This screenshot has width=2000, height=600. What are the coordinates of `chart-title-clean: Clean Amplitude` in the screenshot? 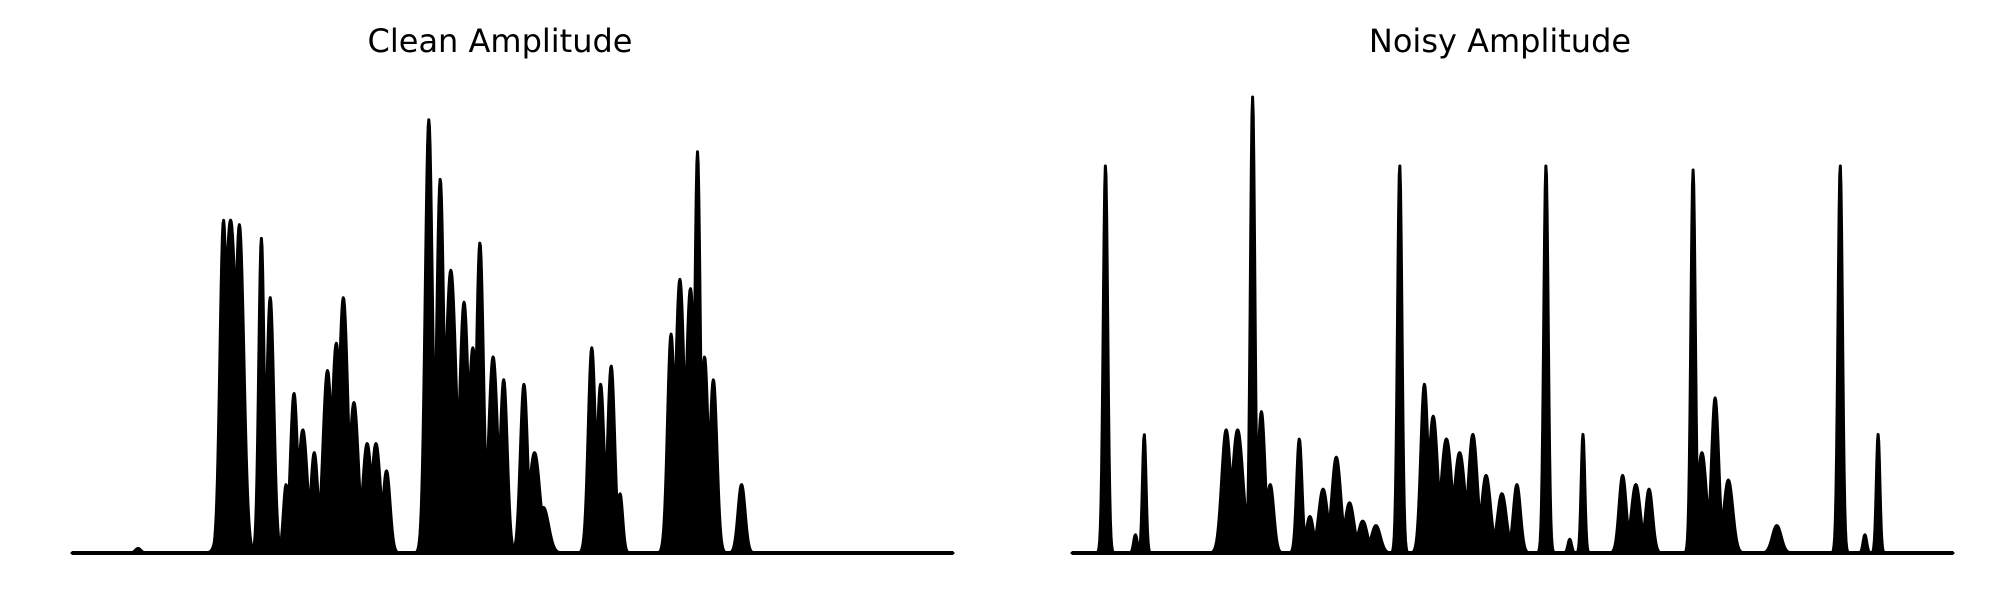 It's located at (500, 41).